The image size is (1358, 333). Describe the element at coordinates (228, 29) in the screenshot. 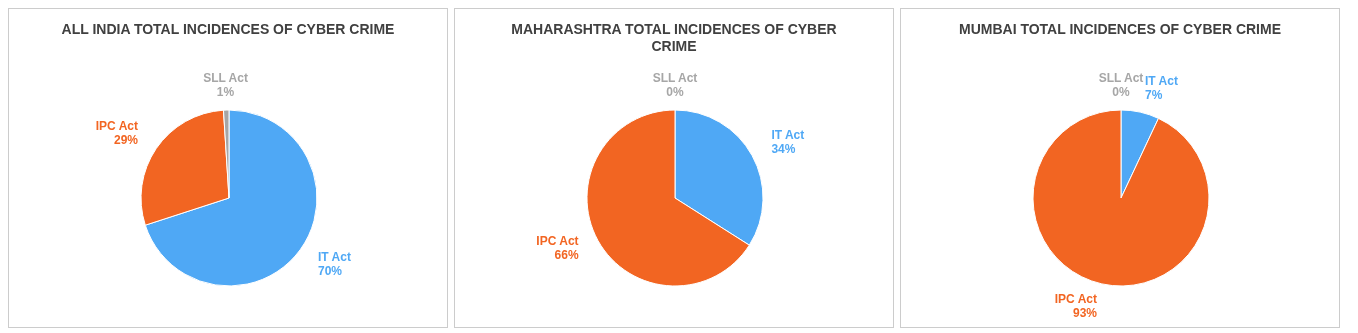

I see `chart-title: ALL INDIA TOTAL INCIDENCES OF CYBER CRIME` at that location.